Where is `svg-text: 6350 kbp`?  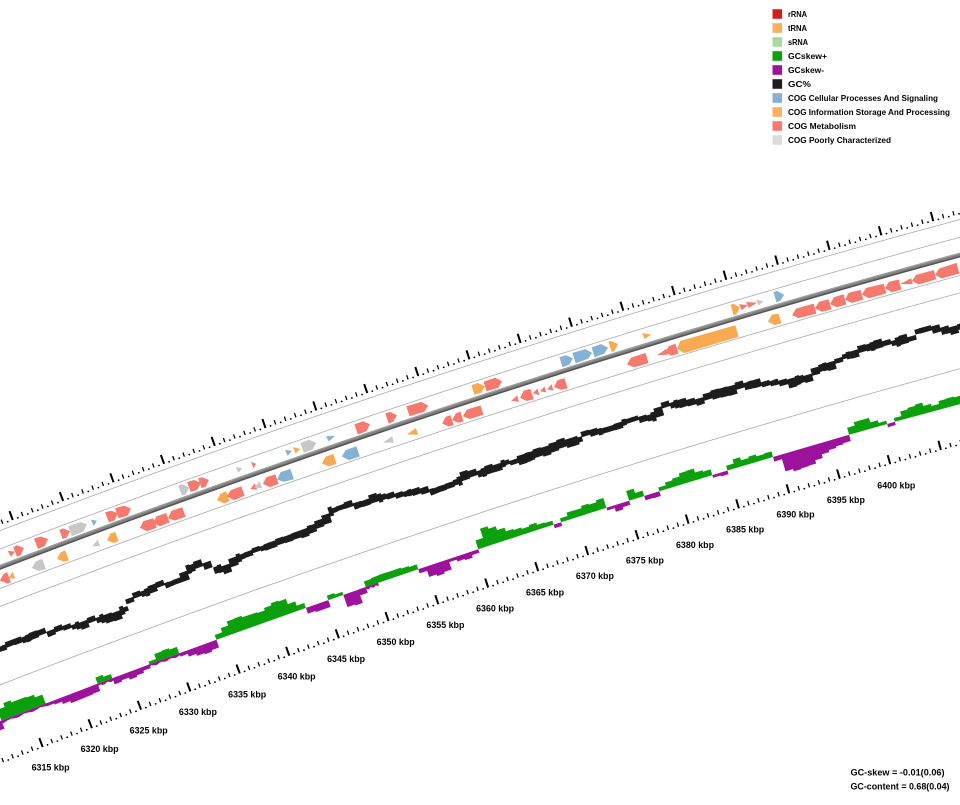 svg-text: 6350 kbp is located at coordinates (396, 642).